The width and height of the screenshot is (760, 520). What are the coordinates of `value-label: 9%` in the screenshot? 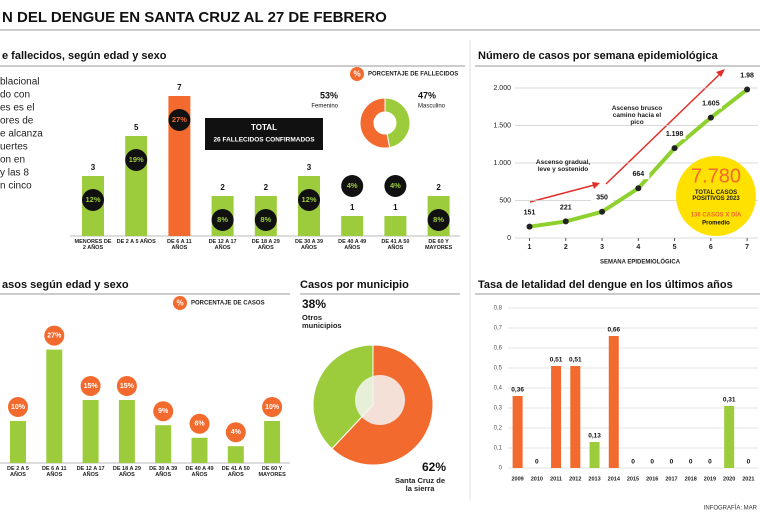 It's located at (163, 411).